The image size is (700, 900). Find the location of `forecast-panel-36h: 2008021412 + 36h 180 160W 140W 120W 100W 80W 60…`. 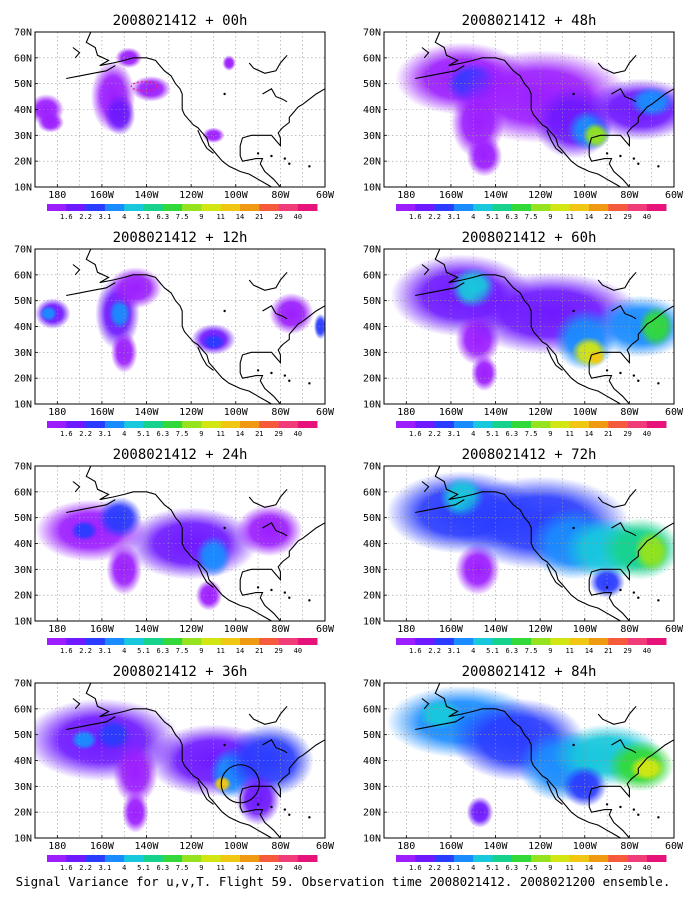

forecast-panel-36h: 2008021412 + 36h 180 160W 140W 120W 100W 80W 60… is located at coordinates (174, 768).